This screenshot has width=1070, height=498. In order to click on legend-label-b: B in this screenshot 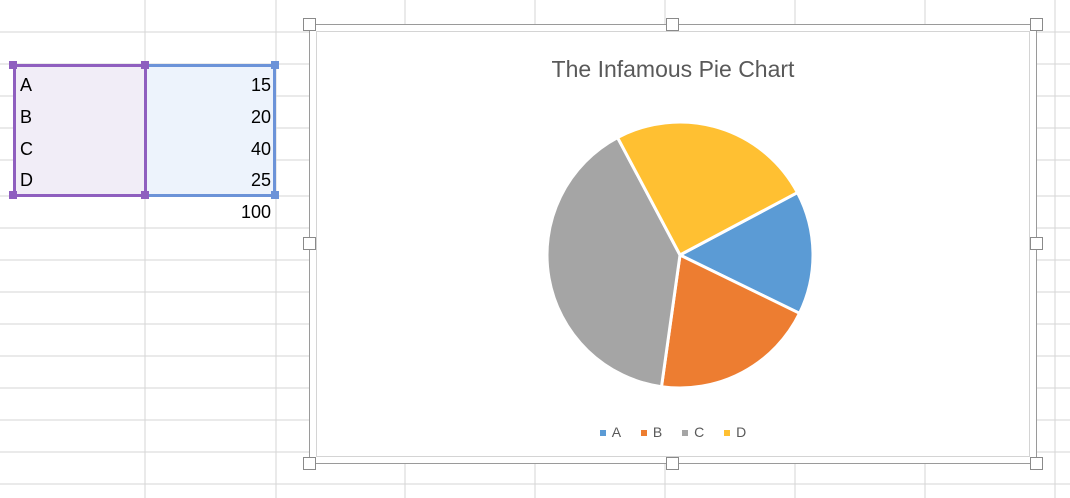, I will do `click(657, 432)`.